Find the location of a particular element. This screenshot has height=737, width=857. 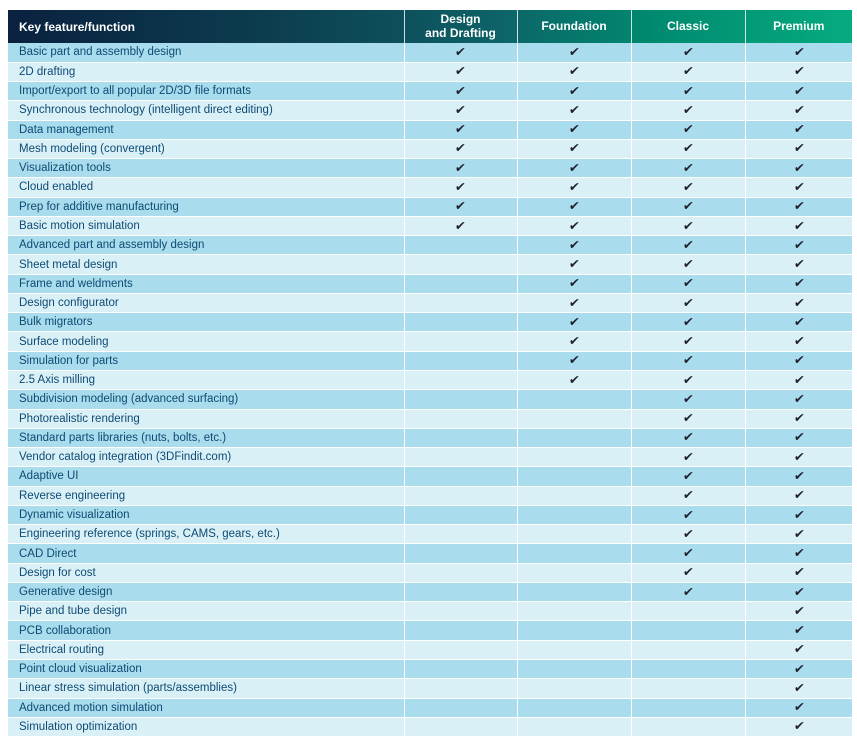

feature-name-cell: Adaptive UI is located at coordinates (206, 476).